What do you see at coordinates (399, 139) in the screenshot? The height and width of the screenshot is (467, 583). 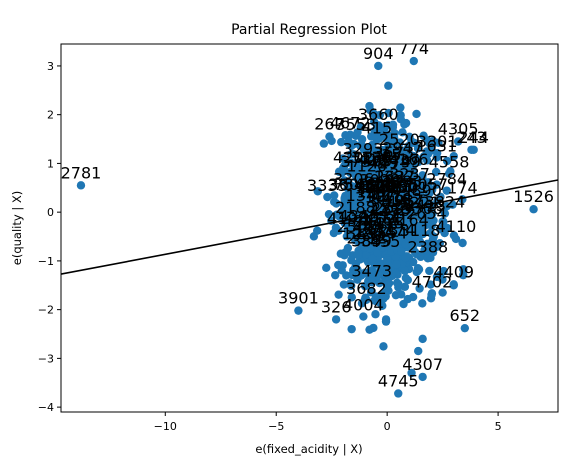 I see `point-label: 2520` at bounding box center [399, 139].